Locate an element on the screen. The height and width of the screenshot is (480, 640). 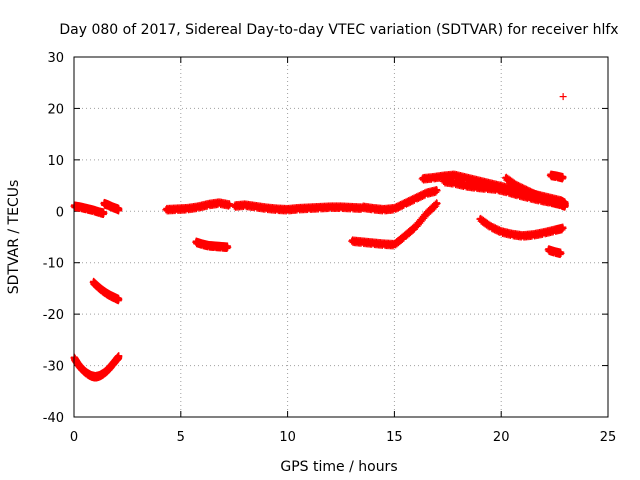
series-seg-b is located at coordinates (111, 206).